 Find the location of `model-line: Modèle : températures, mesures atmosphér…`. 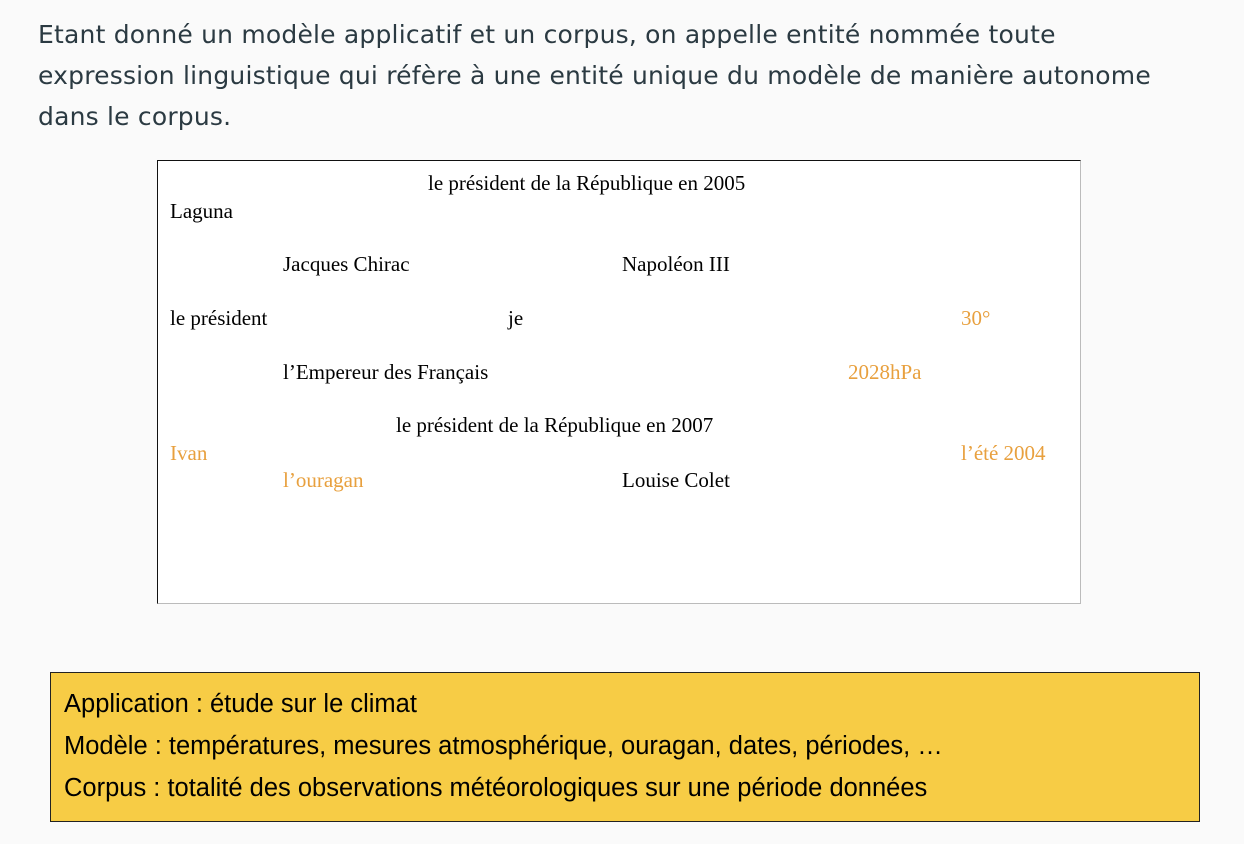

model-line: Modèle : températures, mesures atmosphér… is located at coordinates (503, 746).